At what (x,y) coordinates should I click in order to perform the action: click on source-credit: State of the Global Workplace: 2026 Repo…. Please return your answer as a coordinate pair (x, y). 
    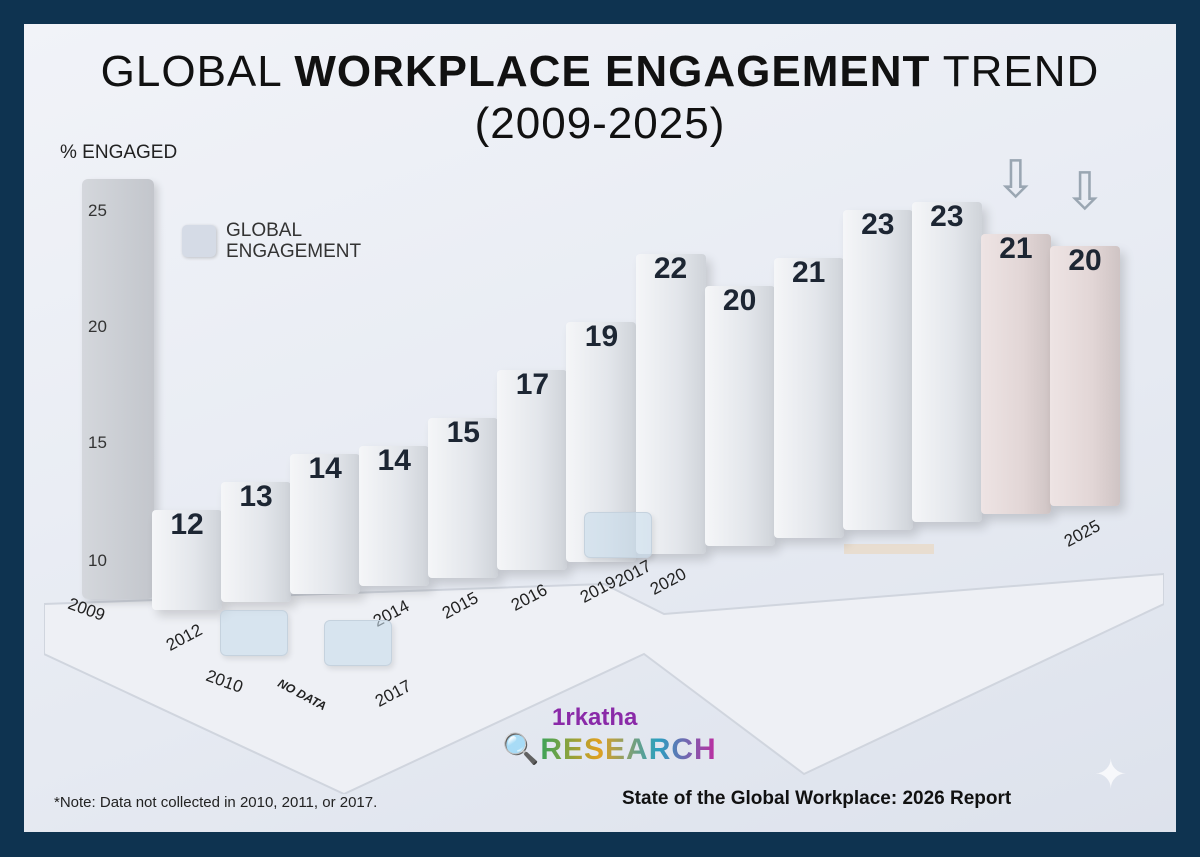
    Looking at the image, I should click on (817, 798).